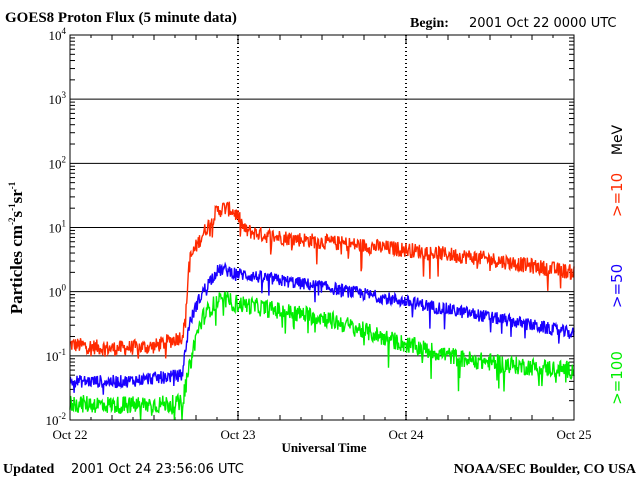 The width and height of the screenshot is (640, 480). I want to click on x-tick-label: Oct 22, so click(69, 434).